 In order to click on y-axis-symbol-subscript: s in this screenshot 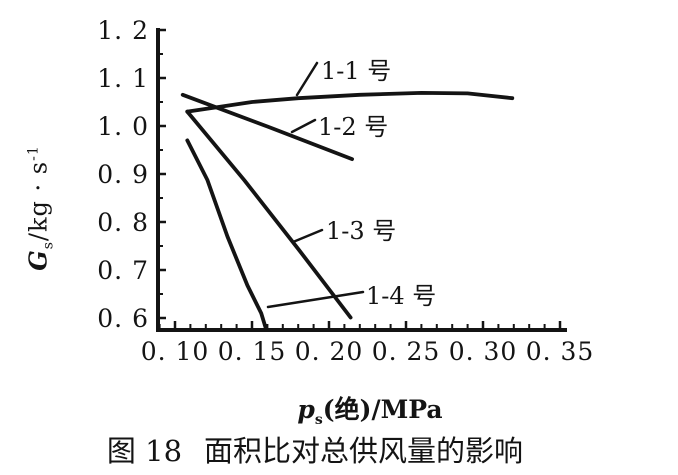, I will do `click(48, 245)`.